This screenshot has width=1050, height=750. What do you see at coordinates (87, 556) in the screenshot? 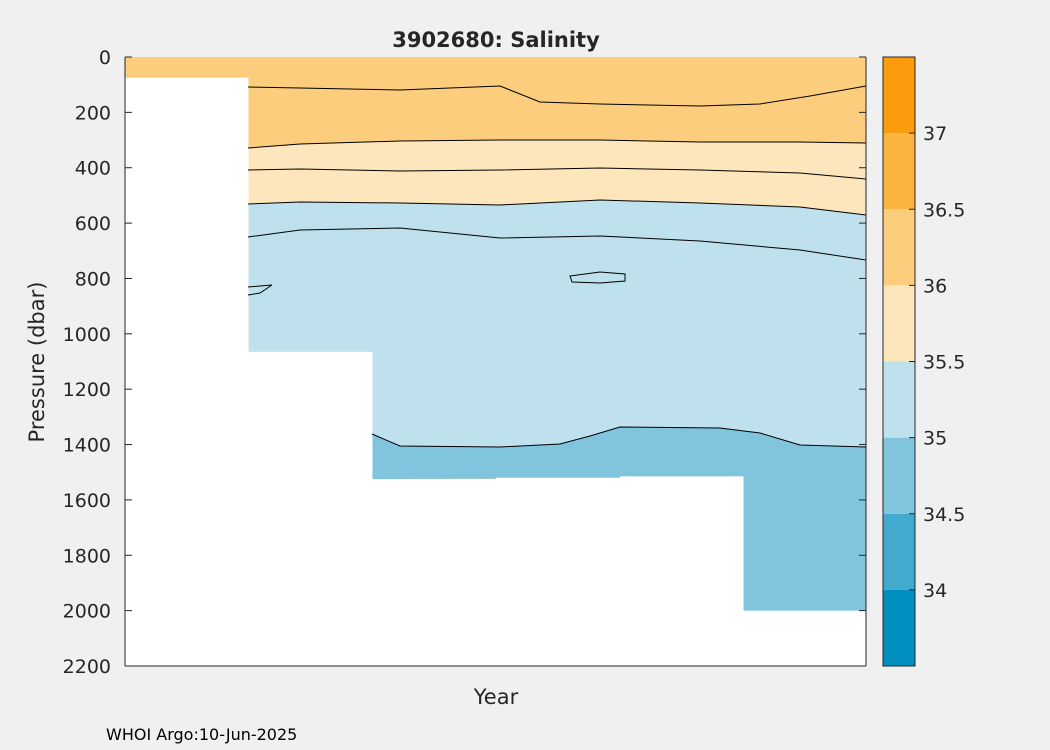
I see `y-tick-label: 1800` at bounding box center [87, 556].